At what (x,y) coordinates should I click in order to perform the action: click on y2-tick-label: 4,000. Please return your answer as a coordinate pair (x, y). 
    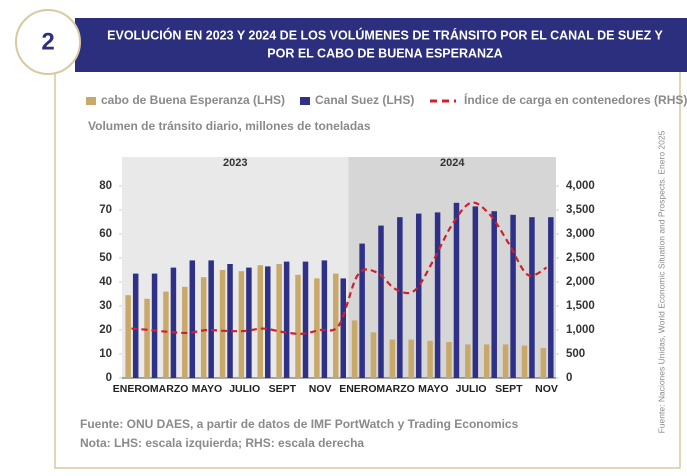
    Looking at the image, I should click on (580, 186).